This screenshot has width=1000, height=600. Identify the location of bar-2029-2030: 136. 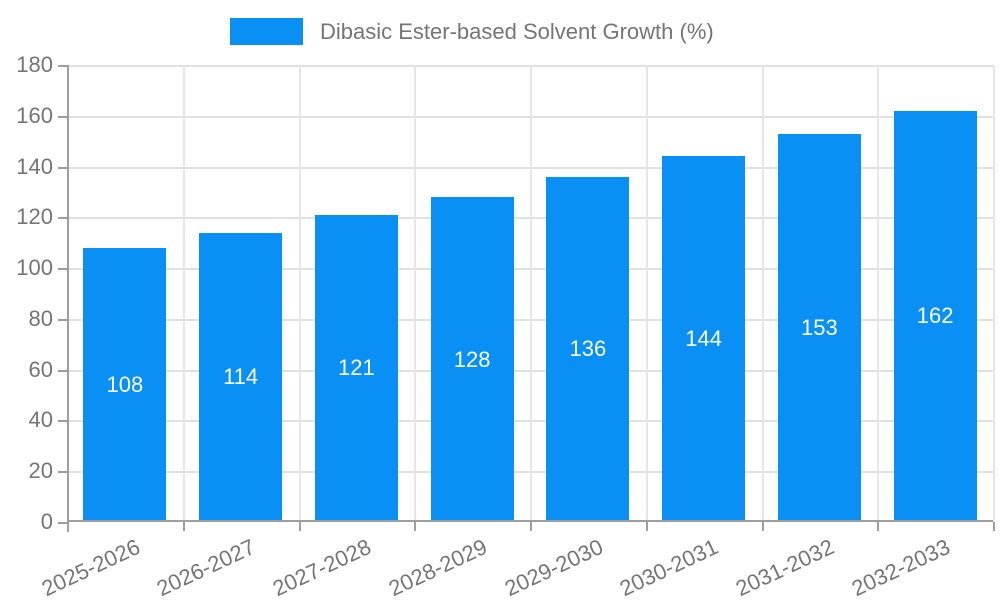
(588, 349).